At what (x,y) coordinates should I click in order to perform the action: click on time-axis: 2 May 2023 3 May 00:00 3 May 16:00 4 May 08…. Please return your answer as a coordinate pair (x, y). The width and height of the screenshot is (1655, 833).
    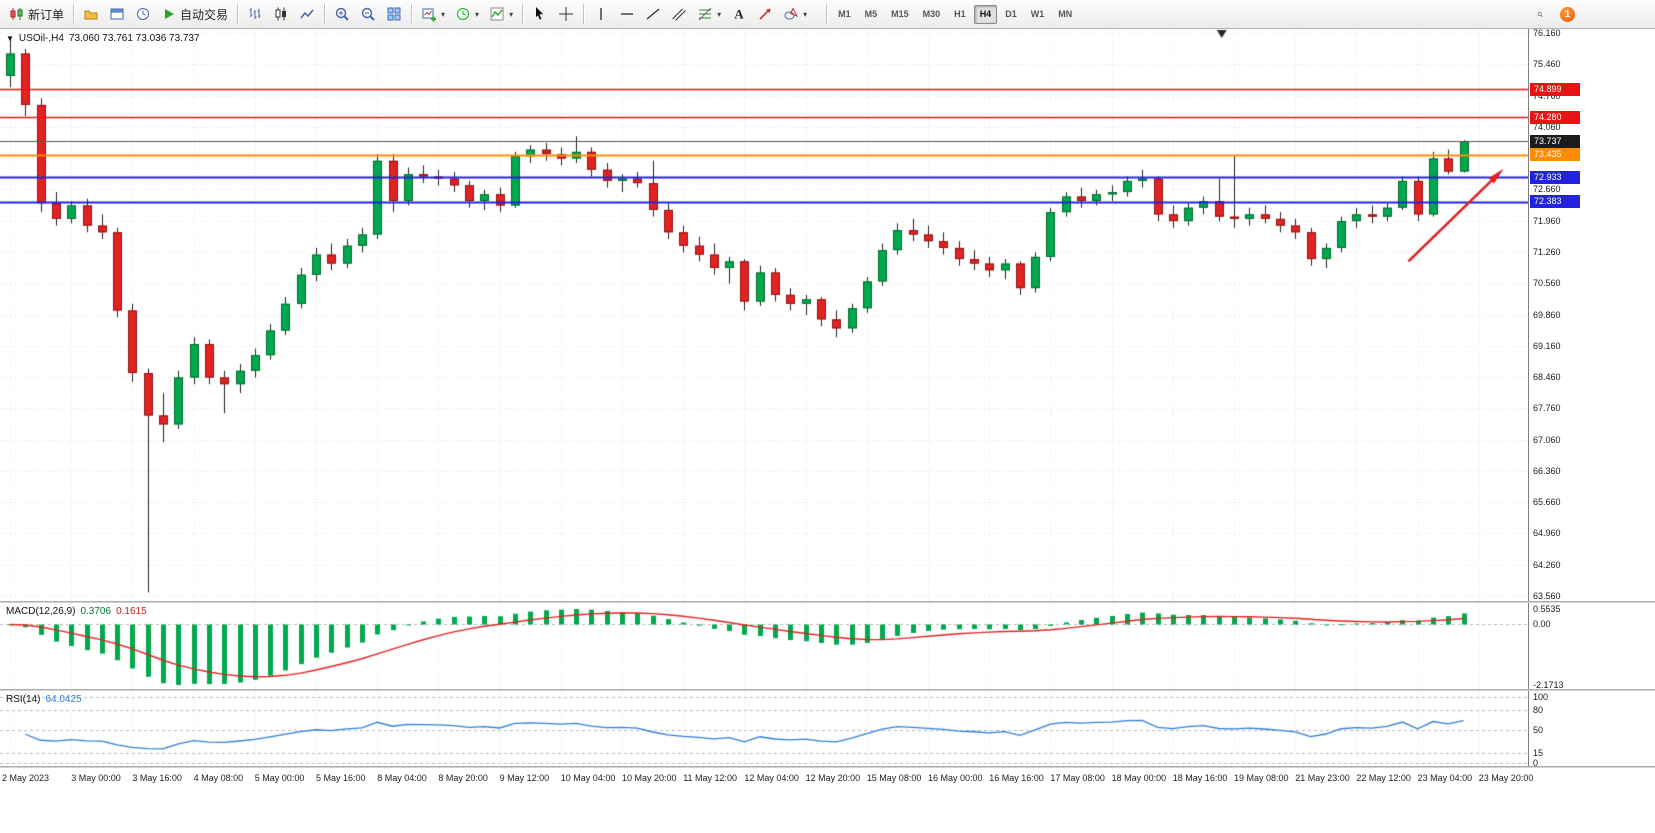
    Looking at the image, I should click on (827, 781).